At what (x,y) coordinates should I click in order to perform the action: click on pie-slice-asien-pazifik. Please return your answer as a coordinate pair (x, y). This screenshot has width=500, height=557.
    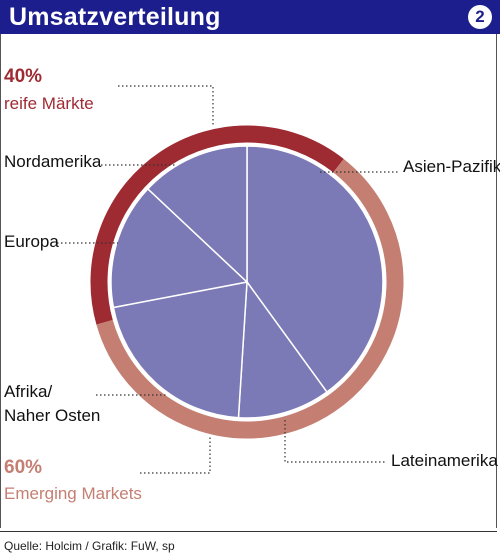
    Looking at the image, I should click on (315, 269).